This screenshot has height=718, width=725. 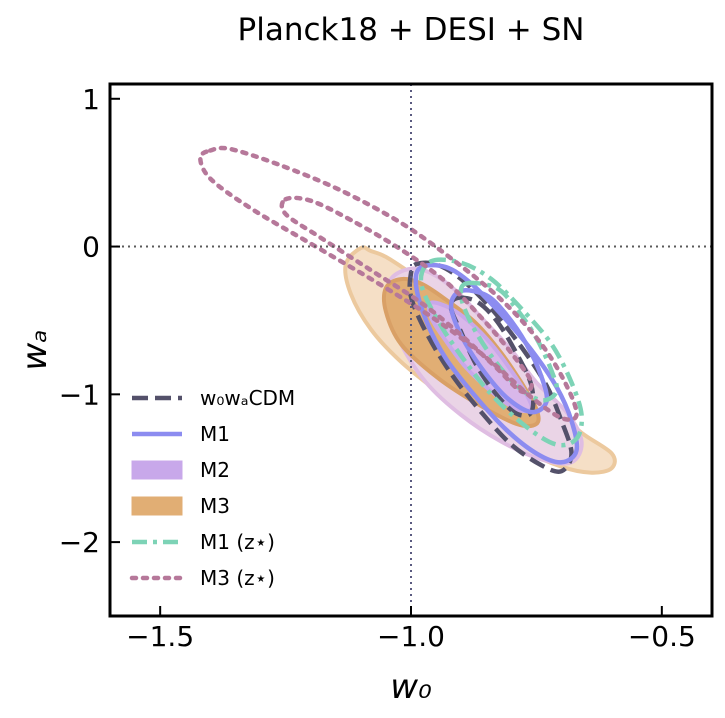 What do you see at coordinates (160, 636) in the screenshot?
I see `x-tick-label: −1.5` at bounding box center [160, 636].